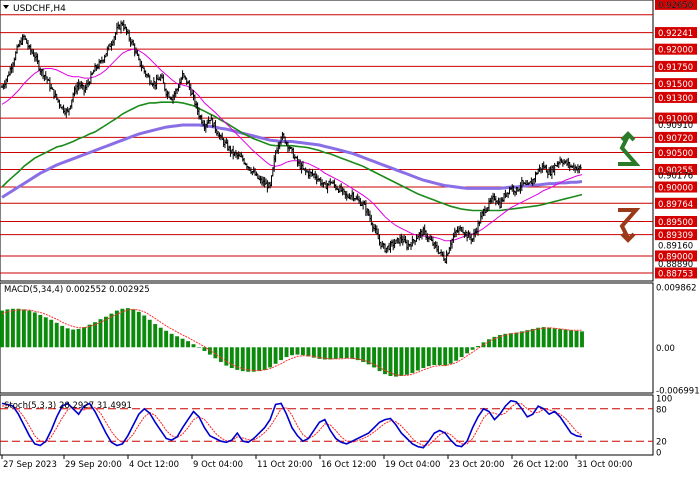 The width and height of the screenshot is (700, 504). Describe the element at coordinates (629, 148) in the screenshot. I see `arrow-up-icon` at that location.